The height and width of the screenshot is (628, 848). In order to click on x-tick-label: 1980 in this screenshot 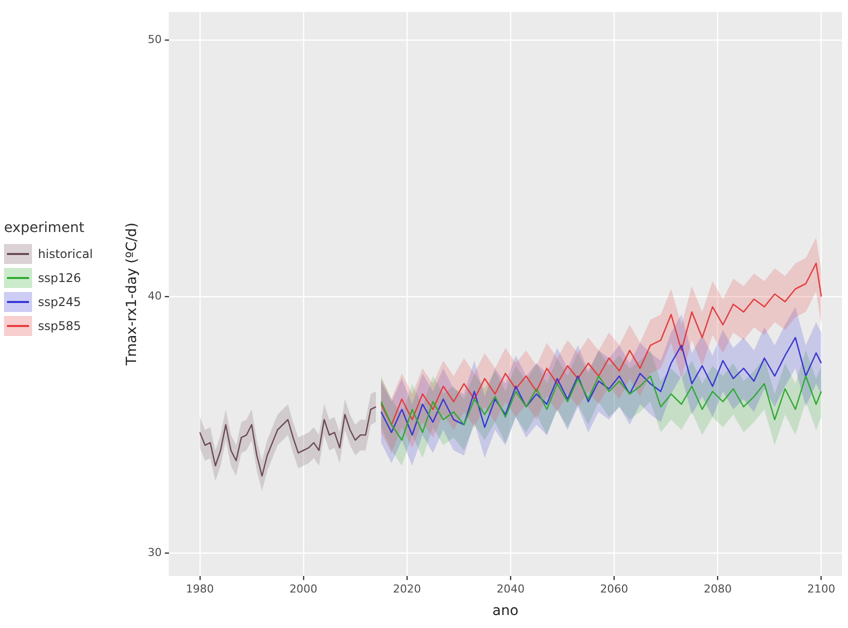, I will do `click(200, 589)`.